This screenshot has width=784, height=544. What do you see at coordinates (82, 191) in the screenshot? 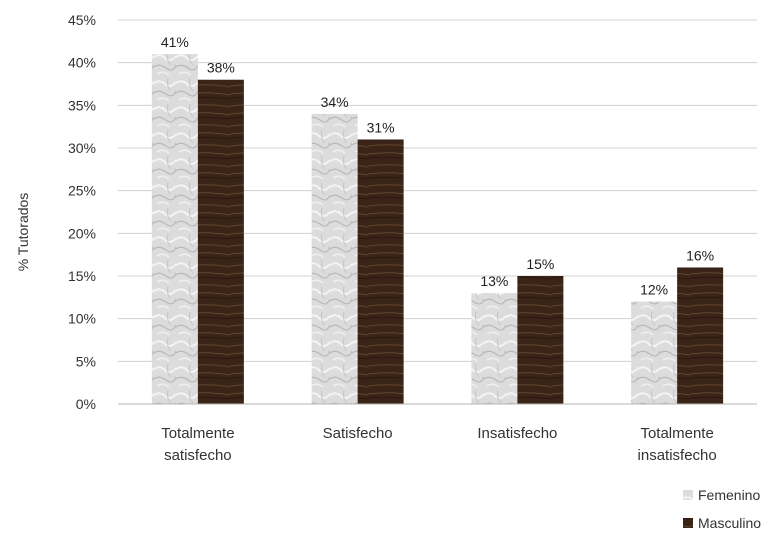
I see `y-tick-label: 25%` at bounding box center [82, 191].